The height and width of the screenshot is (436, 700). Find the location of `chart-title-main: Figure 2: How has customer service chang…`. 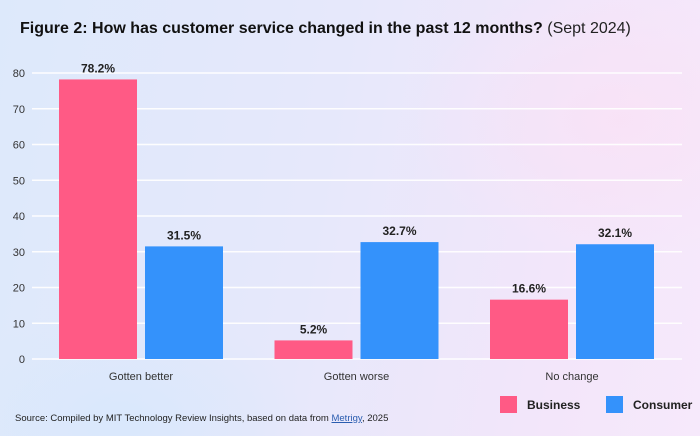

chart-title-main: Figure 2: How has customer service chang… is located at coordinates (281, 28).